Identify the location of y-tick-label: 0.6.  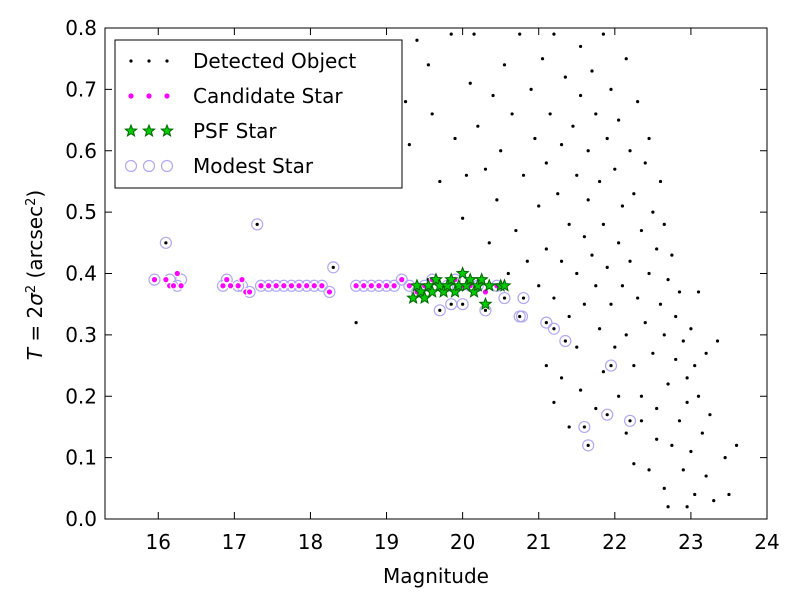
(81, 151).